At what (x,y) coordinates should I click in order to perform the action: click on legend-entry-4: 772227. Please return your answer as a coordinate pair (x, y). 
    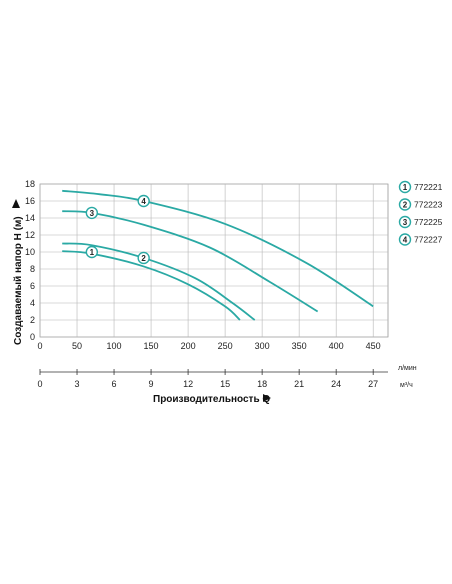
    Looking at the image, I should click on (428, 240).